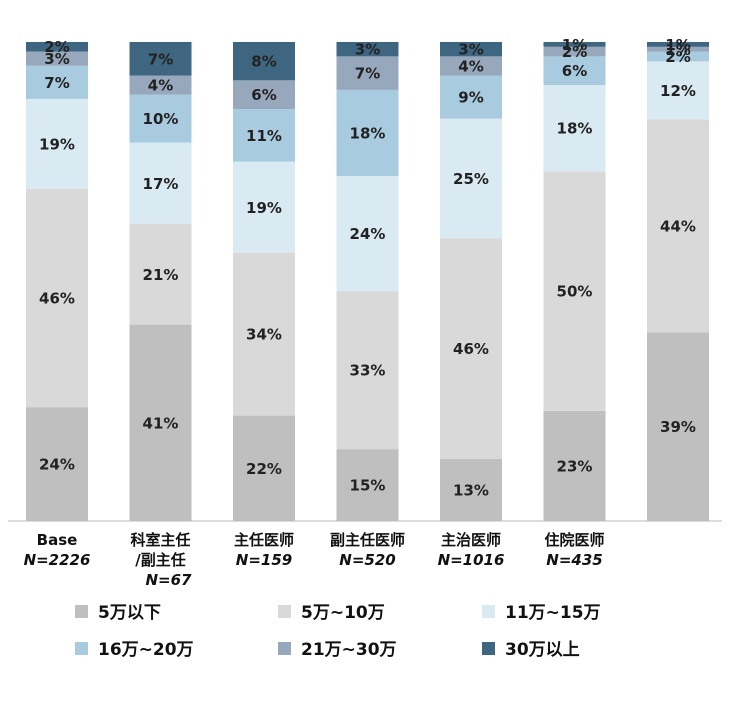 Image resolution: width=730 pixels, height=716 pixels. I want to click on data-label-5-4: 9%, so click(470, 98).